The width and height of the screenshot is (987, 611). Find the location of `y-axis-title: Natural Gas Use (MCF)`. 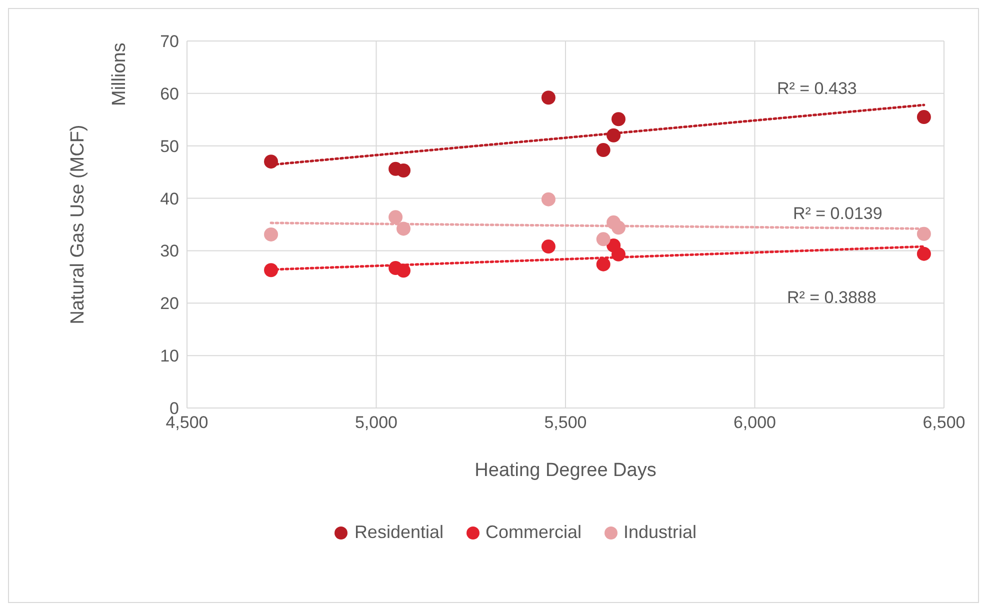

y-axis-title: Natural Gas Use (MCF) is located at coordinates (78, 224).